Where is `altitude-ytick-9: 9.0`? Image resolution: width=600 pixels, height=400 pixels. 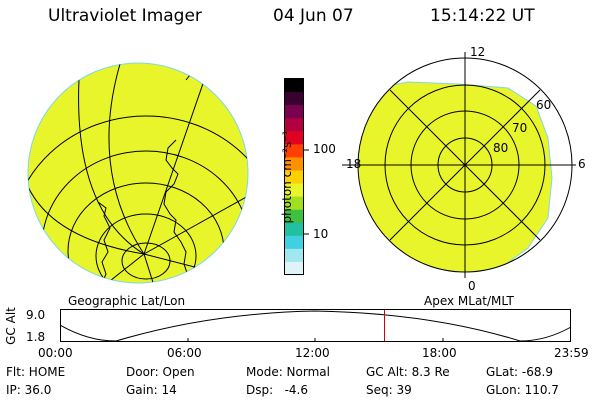 altitude-ytick-9: 9.0 is located at coordinates (36, 315).